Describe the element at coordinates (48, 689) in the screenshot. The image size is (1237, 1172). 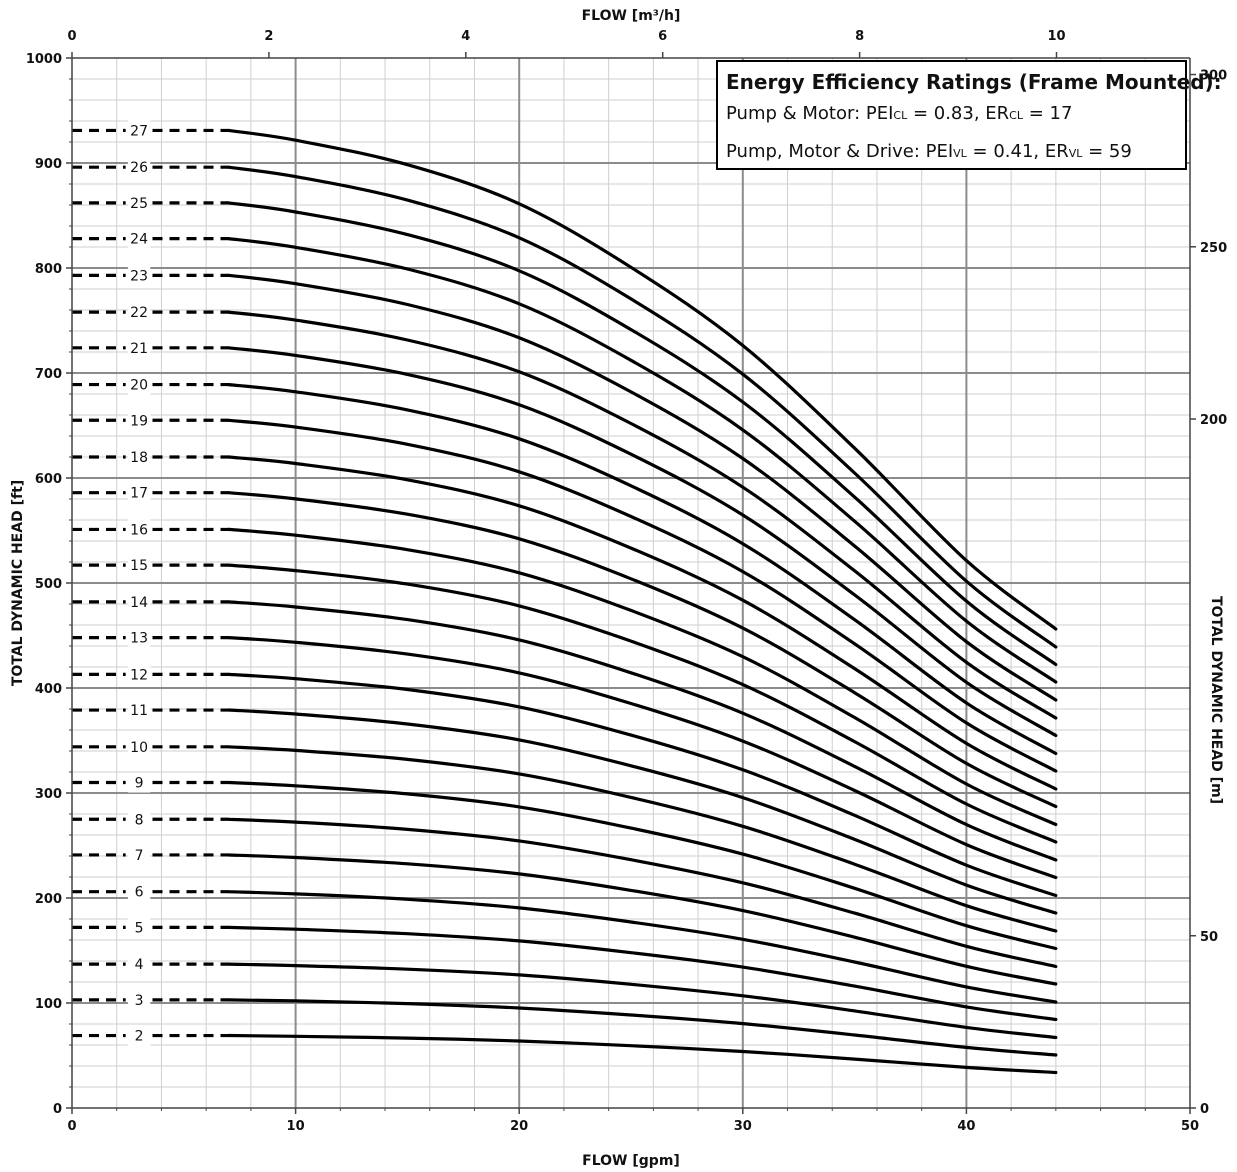
I see `y-left-tick-label: 400` at that location.